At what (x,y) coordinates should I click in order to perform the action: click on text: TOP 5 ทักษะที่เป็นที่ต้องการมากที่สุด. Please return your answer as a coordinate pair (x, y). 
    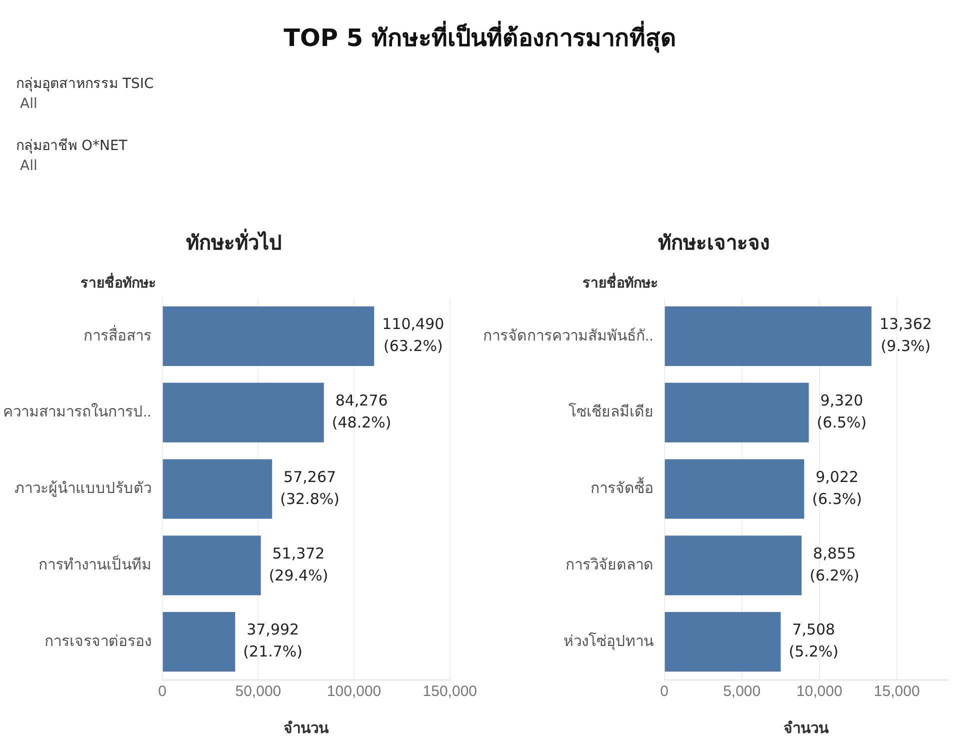
    Looking at the image, I should click on (480, 37).